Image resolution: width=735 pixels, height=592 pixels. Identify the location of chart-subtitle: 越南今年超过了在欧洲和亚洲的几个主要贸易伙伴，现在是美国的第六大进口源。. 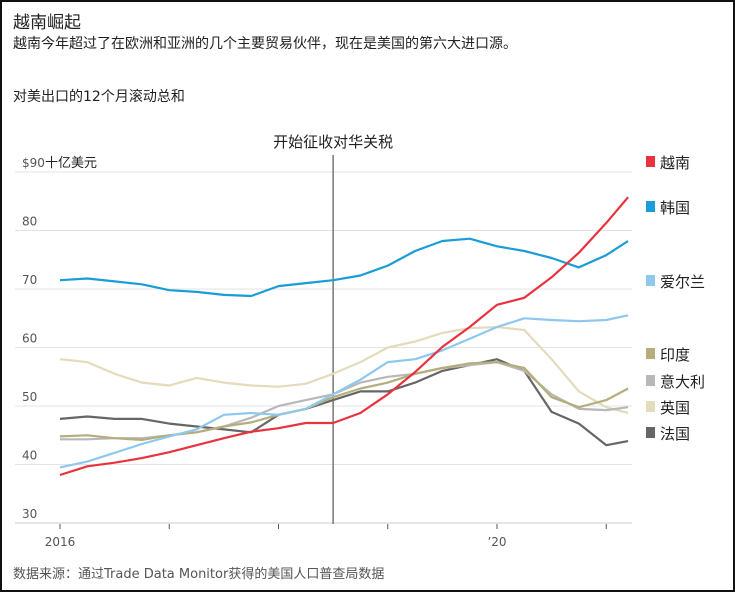
(265, 44).